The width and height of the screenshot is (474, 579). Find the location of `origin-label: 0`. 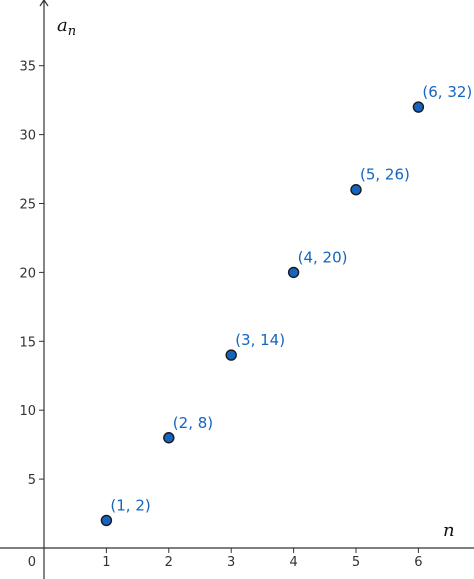

origin-label: 0 is located at coordinates (32, 562).